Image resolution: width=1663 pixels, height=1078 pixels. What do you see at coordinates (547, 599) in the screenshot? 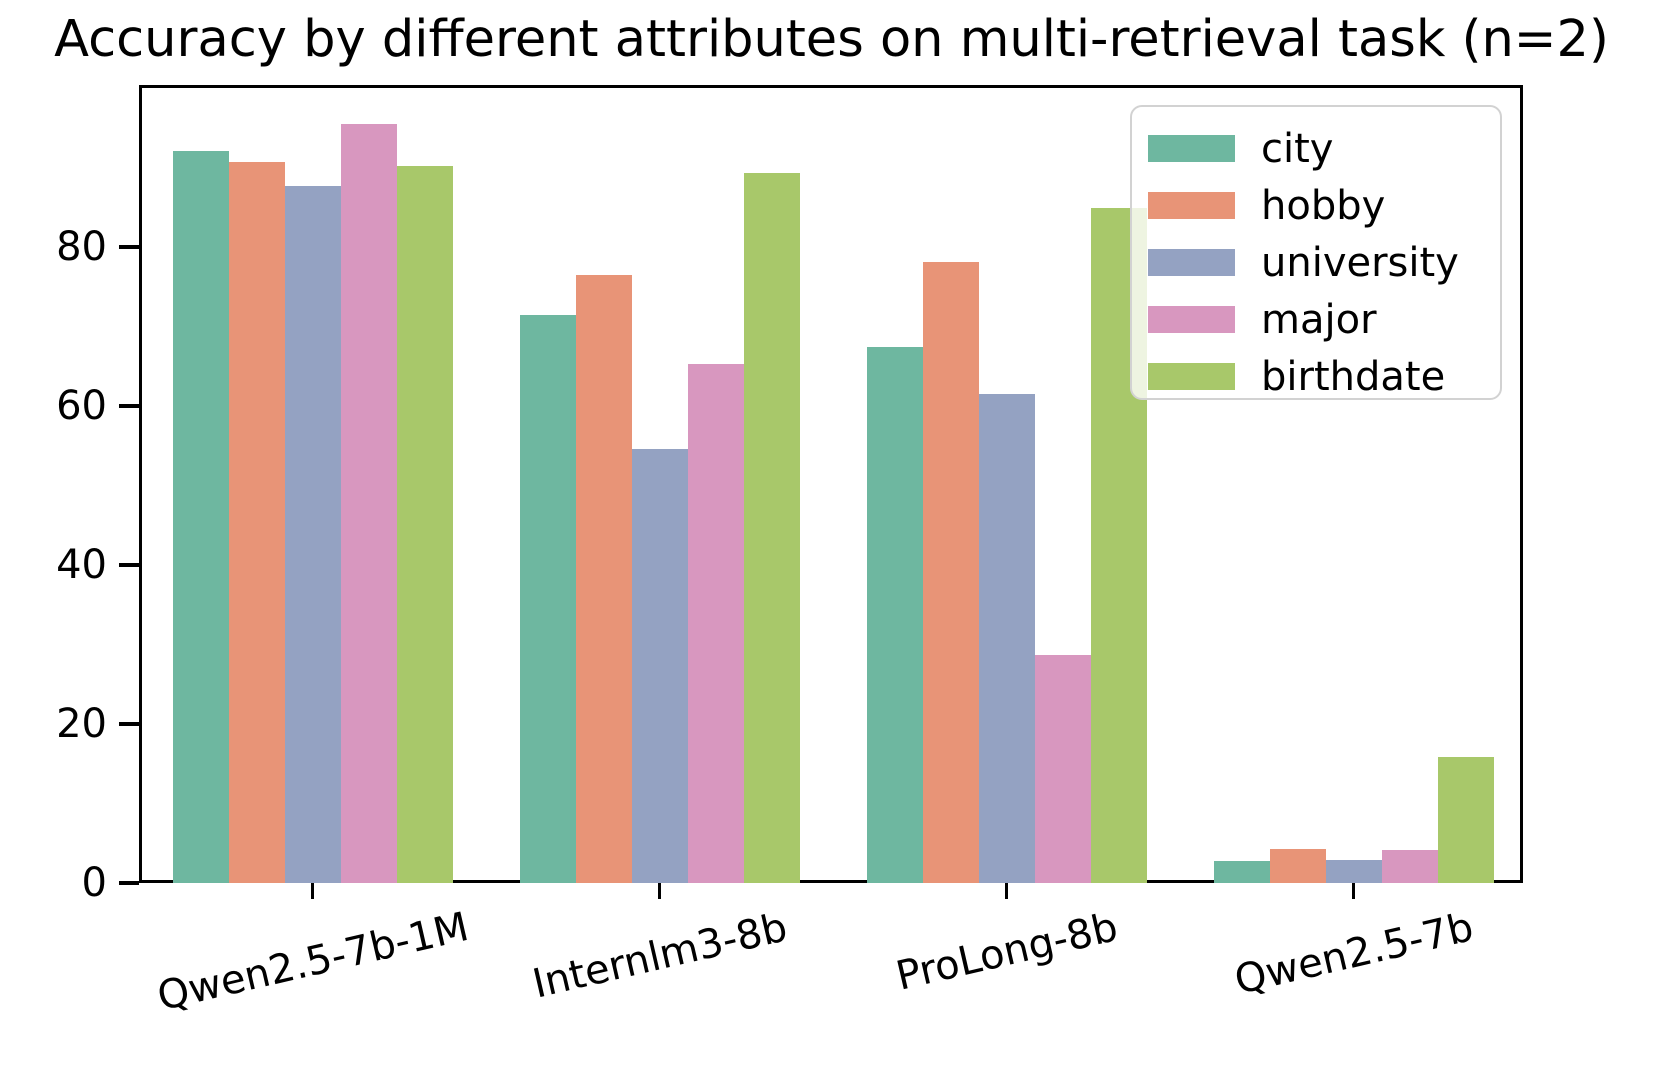
I see `bar-city-Internlm3-8b` at bounding box center [547, 599].